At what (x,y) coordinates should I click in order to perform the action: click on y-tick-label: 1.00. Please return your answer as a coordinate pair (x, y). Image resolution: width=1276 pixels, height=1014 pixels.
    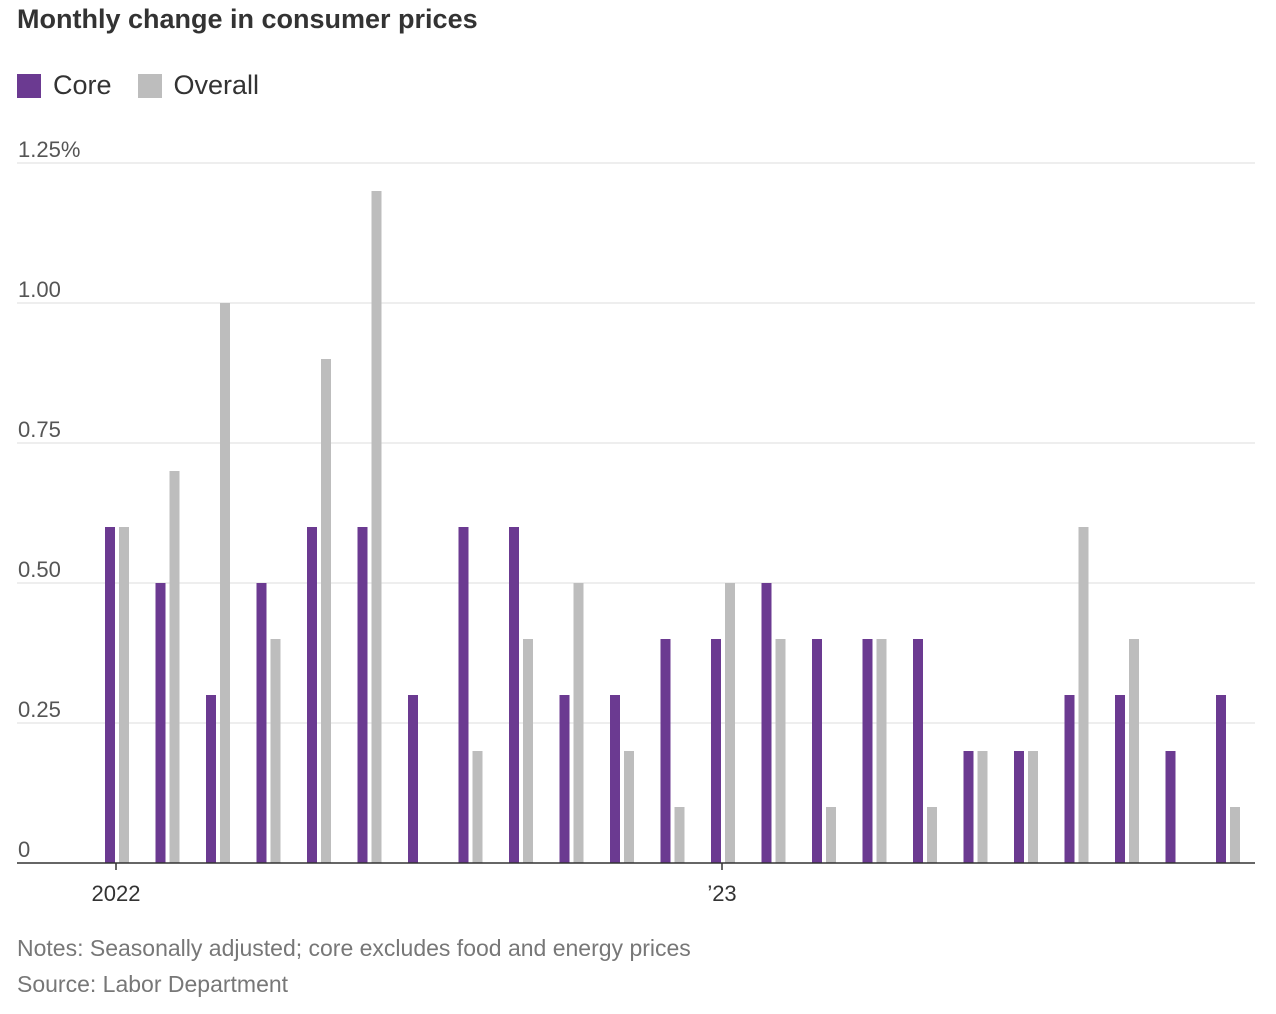
    Looking at the image, I should click on (39, 289).